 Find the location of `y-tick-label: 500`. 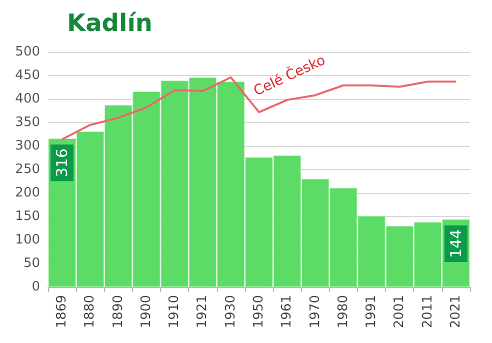

y-tick-label: 500 is located at coordinates (27, 52).